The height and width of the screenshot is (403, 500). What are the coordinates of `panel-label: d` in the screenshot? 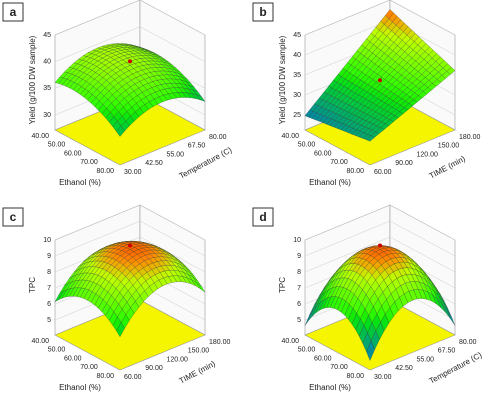 It's located at (262, 217).